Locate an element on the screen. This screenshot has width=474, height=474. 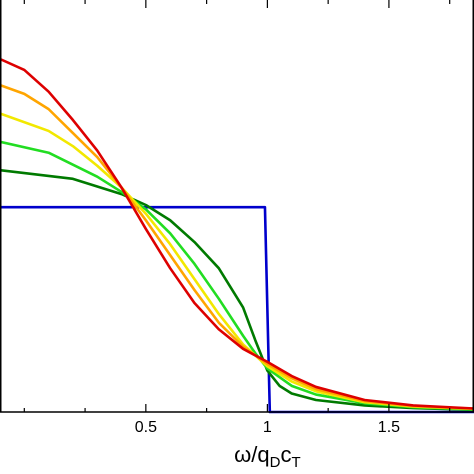
x-axis-label-sub1: D is located at coordinates (275, 462).